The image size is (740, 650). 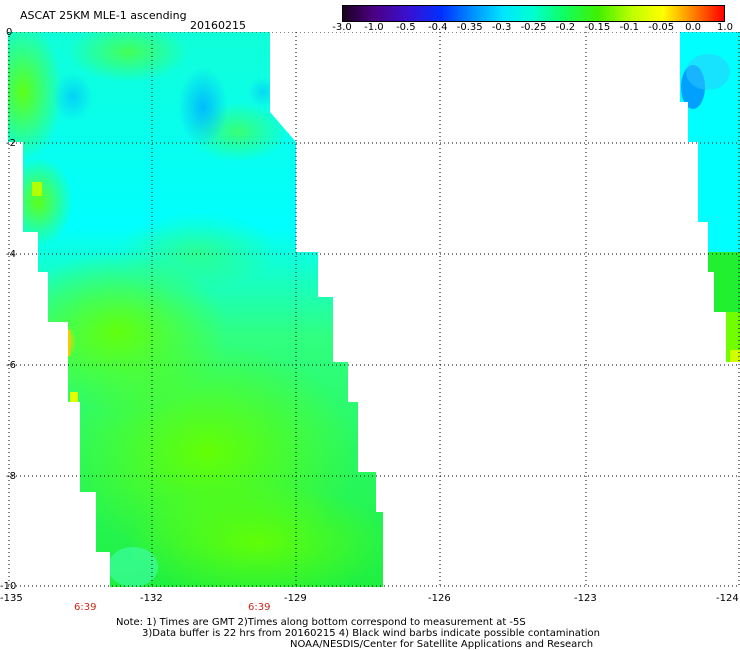 What do you see at coordinates (259, 607) in the screenshot?
I see `time-label-right: 6:39` at bounding box center [259, 607].